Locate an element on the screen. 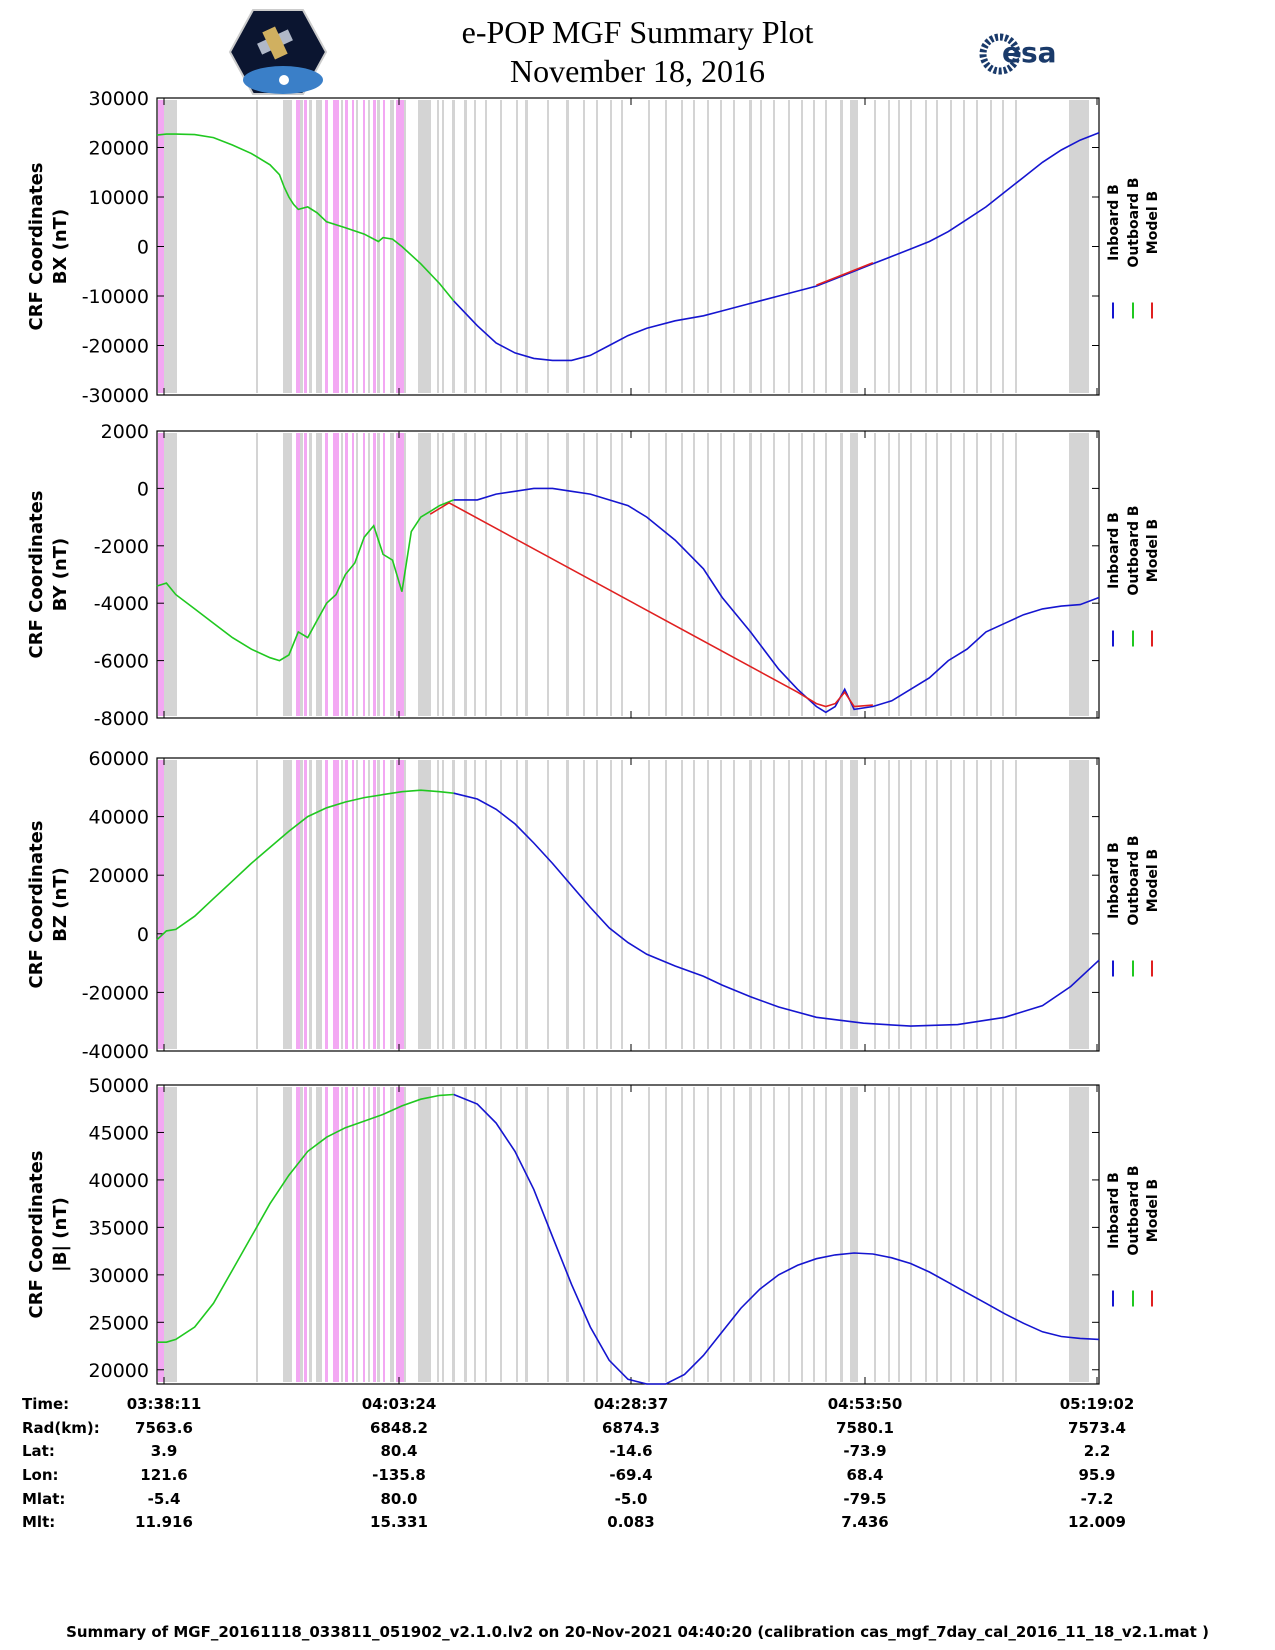 Image resolution: width=1275 pixels, height=1650 pixels. y-tick-label: 50000 is located at coordinates (119, 1086).